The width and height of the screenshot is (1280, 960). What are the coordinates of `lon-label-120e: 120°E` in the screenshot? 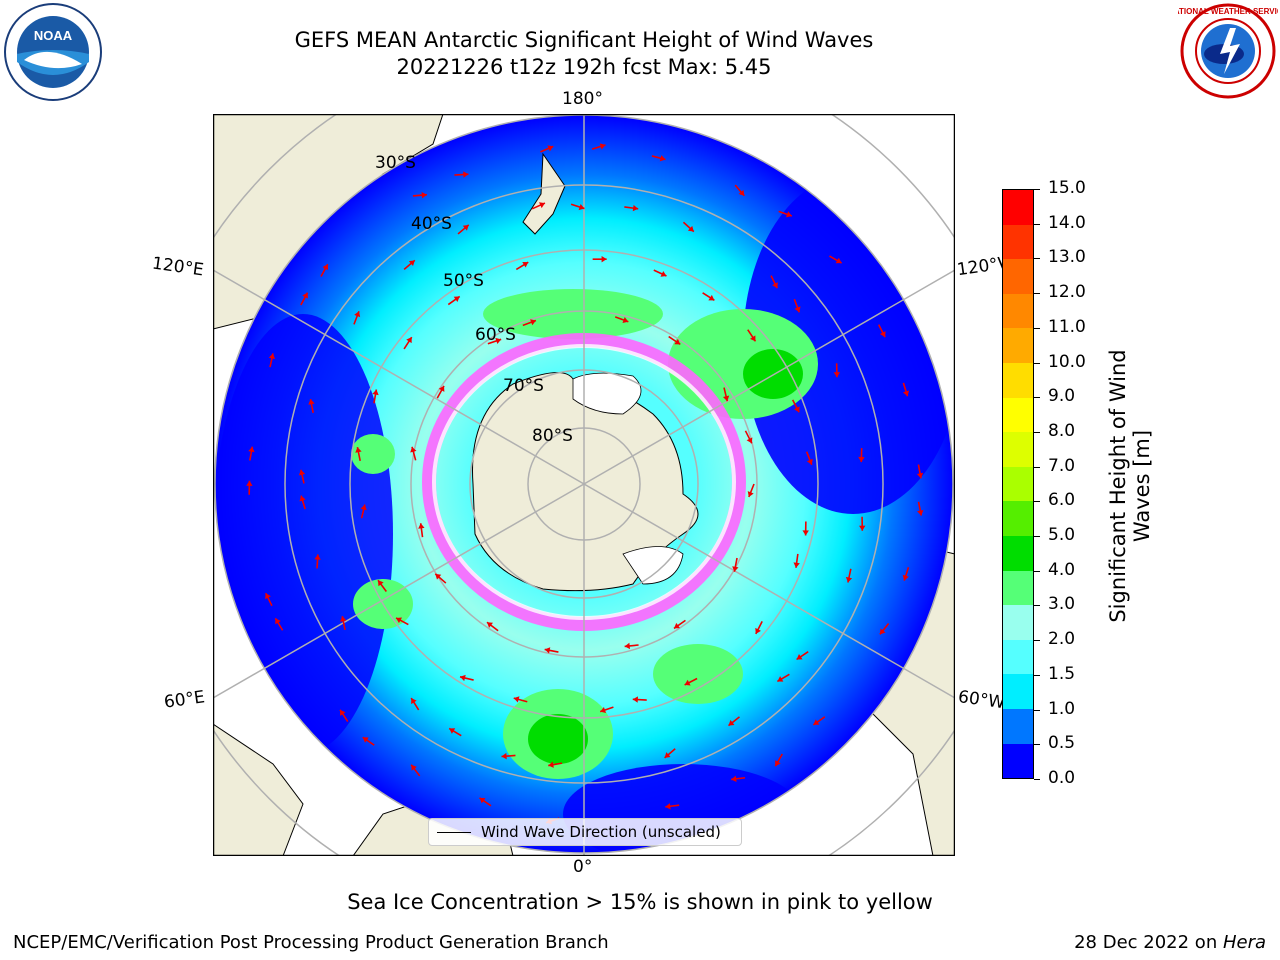 It's located at (177, 267).